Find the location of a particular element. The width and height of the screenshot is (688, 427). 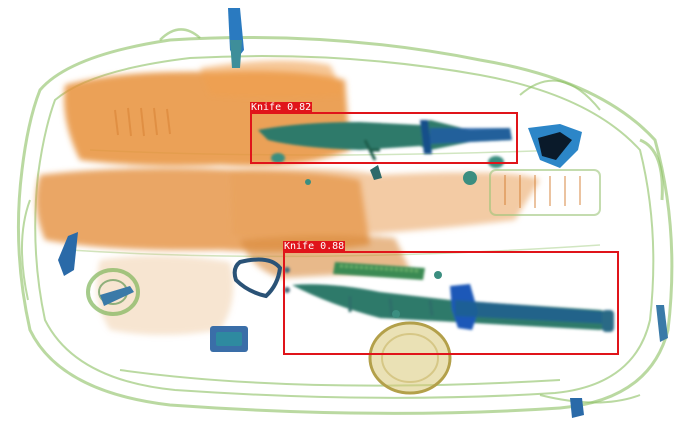

detection-label-knife: Knife 0.88 is located at coordinates (314, 246).